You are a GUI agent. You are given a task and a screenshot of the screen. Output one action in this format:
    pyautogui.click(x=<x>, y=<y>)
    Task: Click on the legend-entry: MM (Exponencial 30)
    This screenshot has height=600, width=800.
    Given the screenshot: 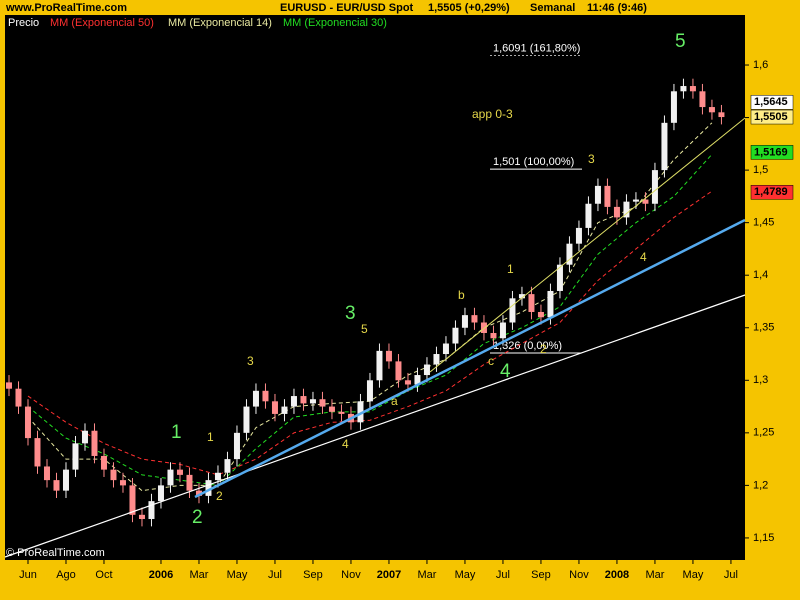 What is the action you would take?
    pyautogui.click(x=335, y=23)
    